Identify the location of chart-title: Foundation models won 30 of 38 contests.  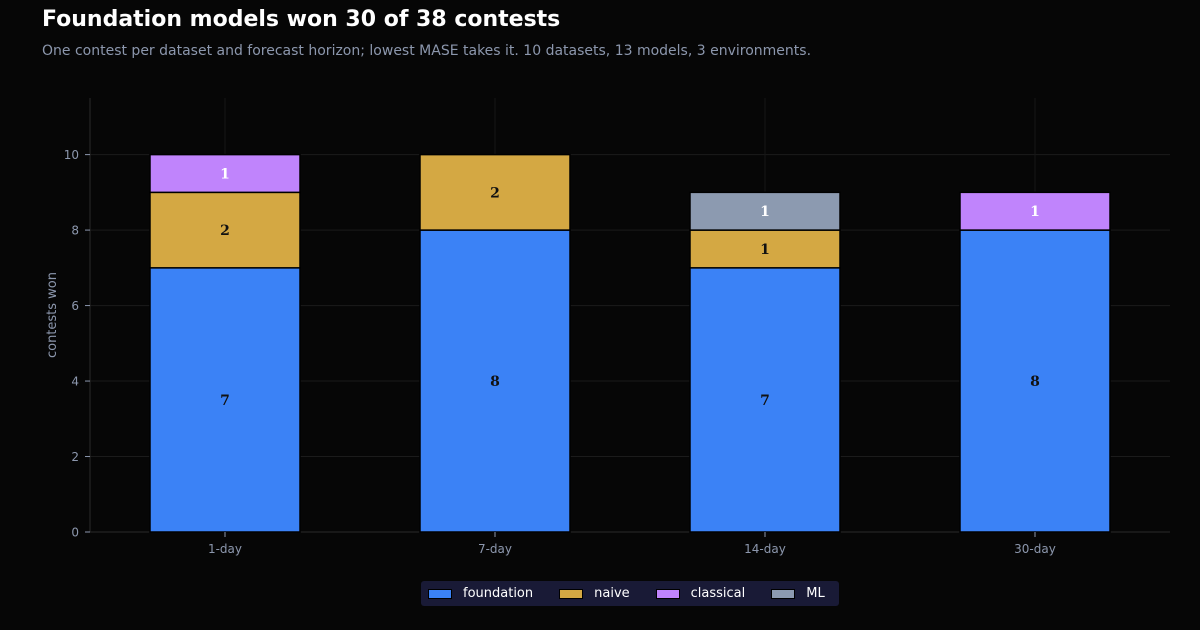
(301, 19).